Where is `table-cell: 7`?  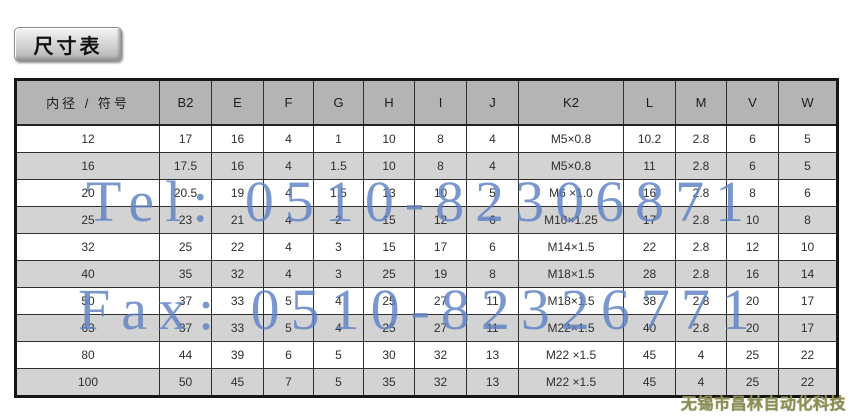 table-cell: 7 is located at coordinates (288, 382).